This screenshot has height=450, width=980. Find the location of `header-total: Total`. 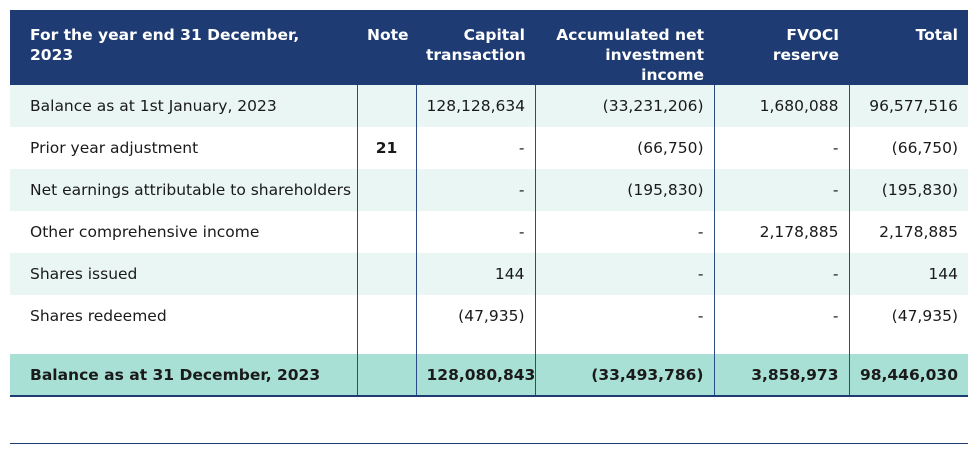

header-total: Total is located at coordinates (908, 47).